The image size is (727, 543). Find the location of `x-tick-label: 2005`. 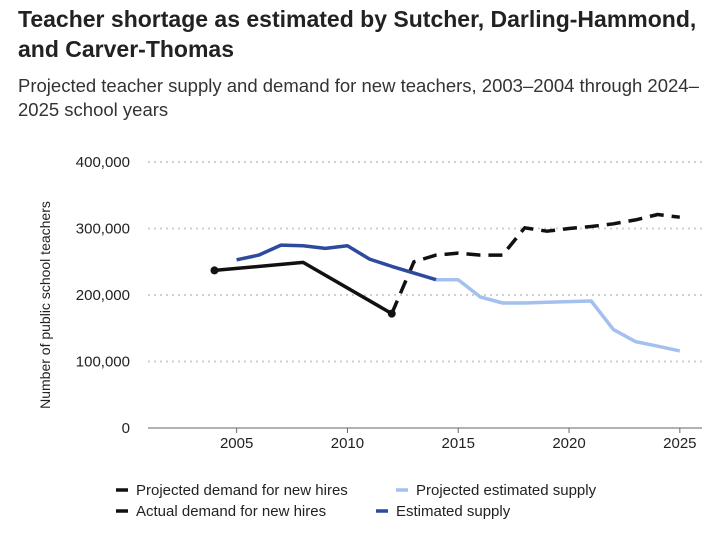

x-tick-label: 2005 is located at coordinates (236, 443).